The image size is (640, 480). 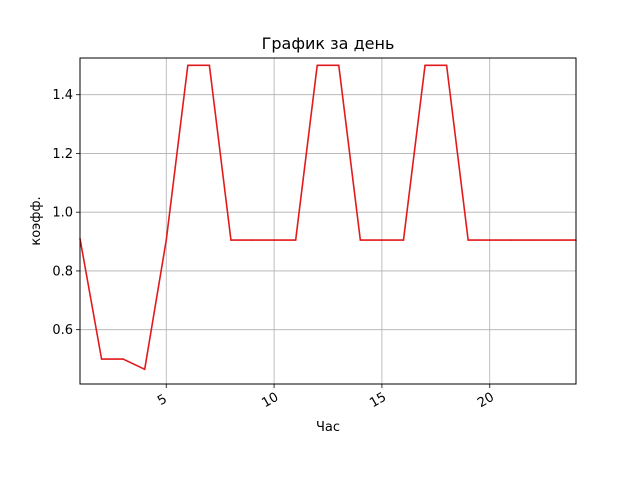 I want to click on x-axis-label: Час, so click(x=328, y=427).